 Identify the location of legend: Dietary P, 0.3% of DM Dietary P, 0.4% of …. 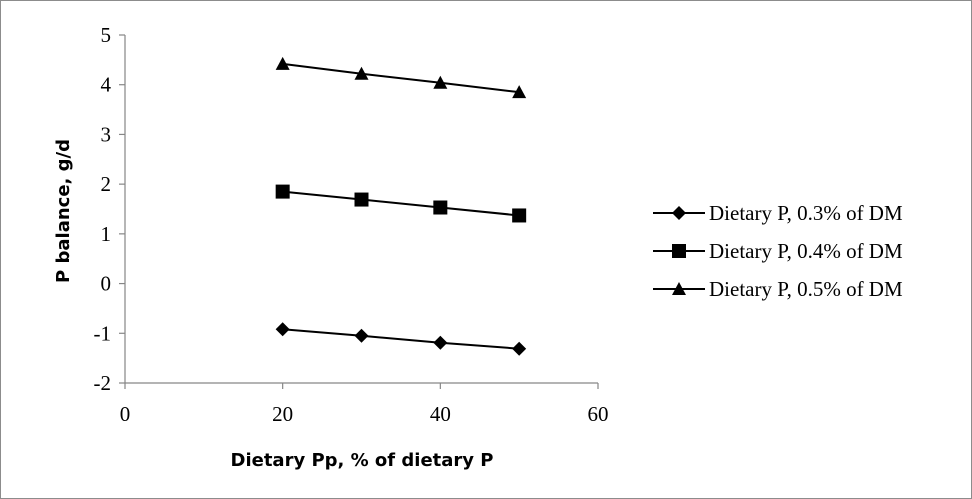
(778, 251).